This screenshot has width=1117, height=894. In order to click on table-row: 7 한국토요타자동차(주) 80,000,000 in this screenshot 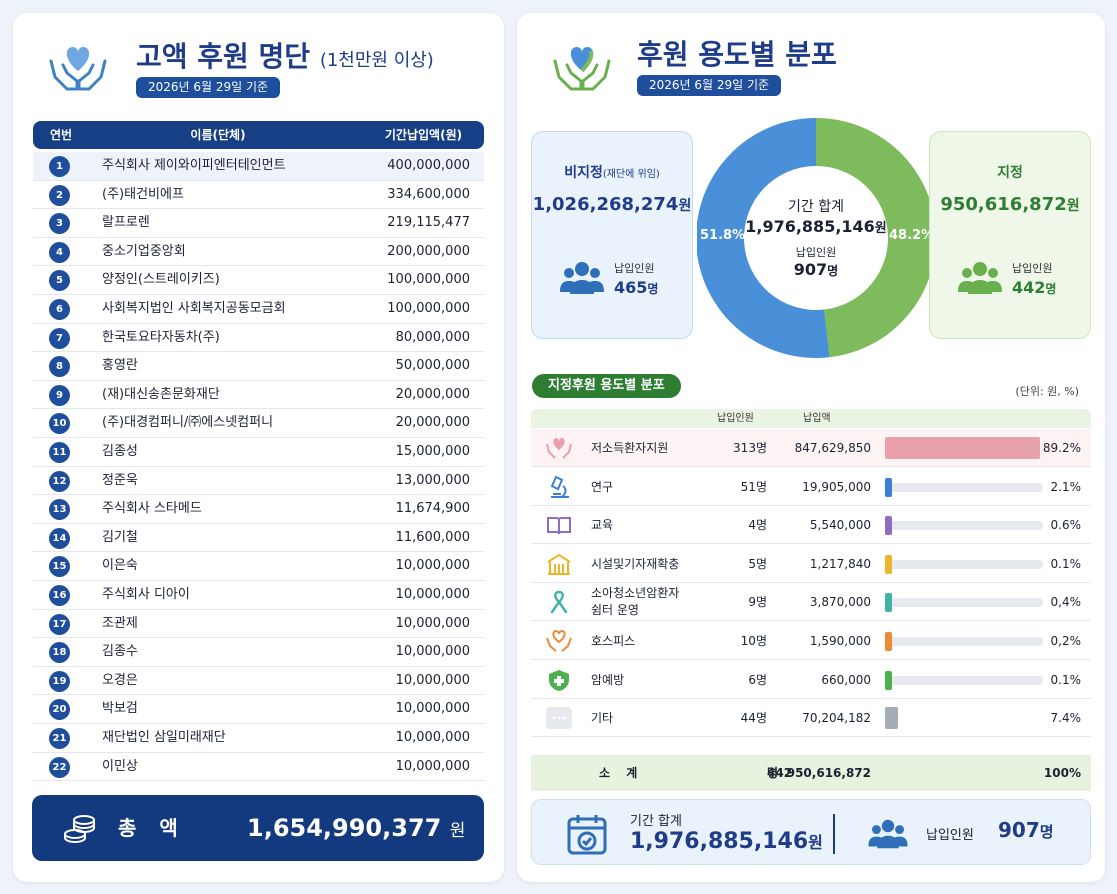, I will do `click(258, 338)`.